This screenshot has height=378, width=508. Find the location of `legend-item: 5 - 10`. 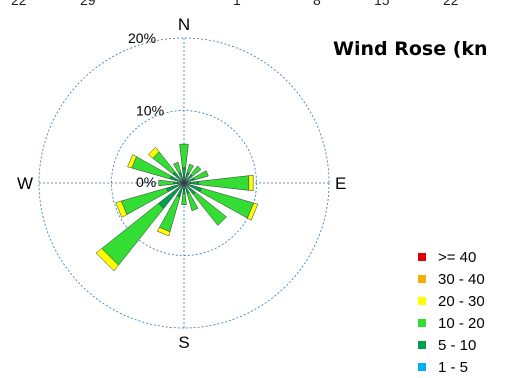

legend-item: 5 - 10 is located at coordinates (451, 345).